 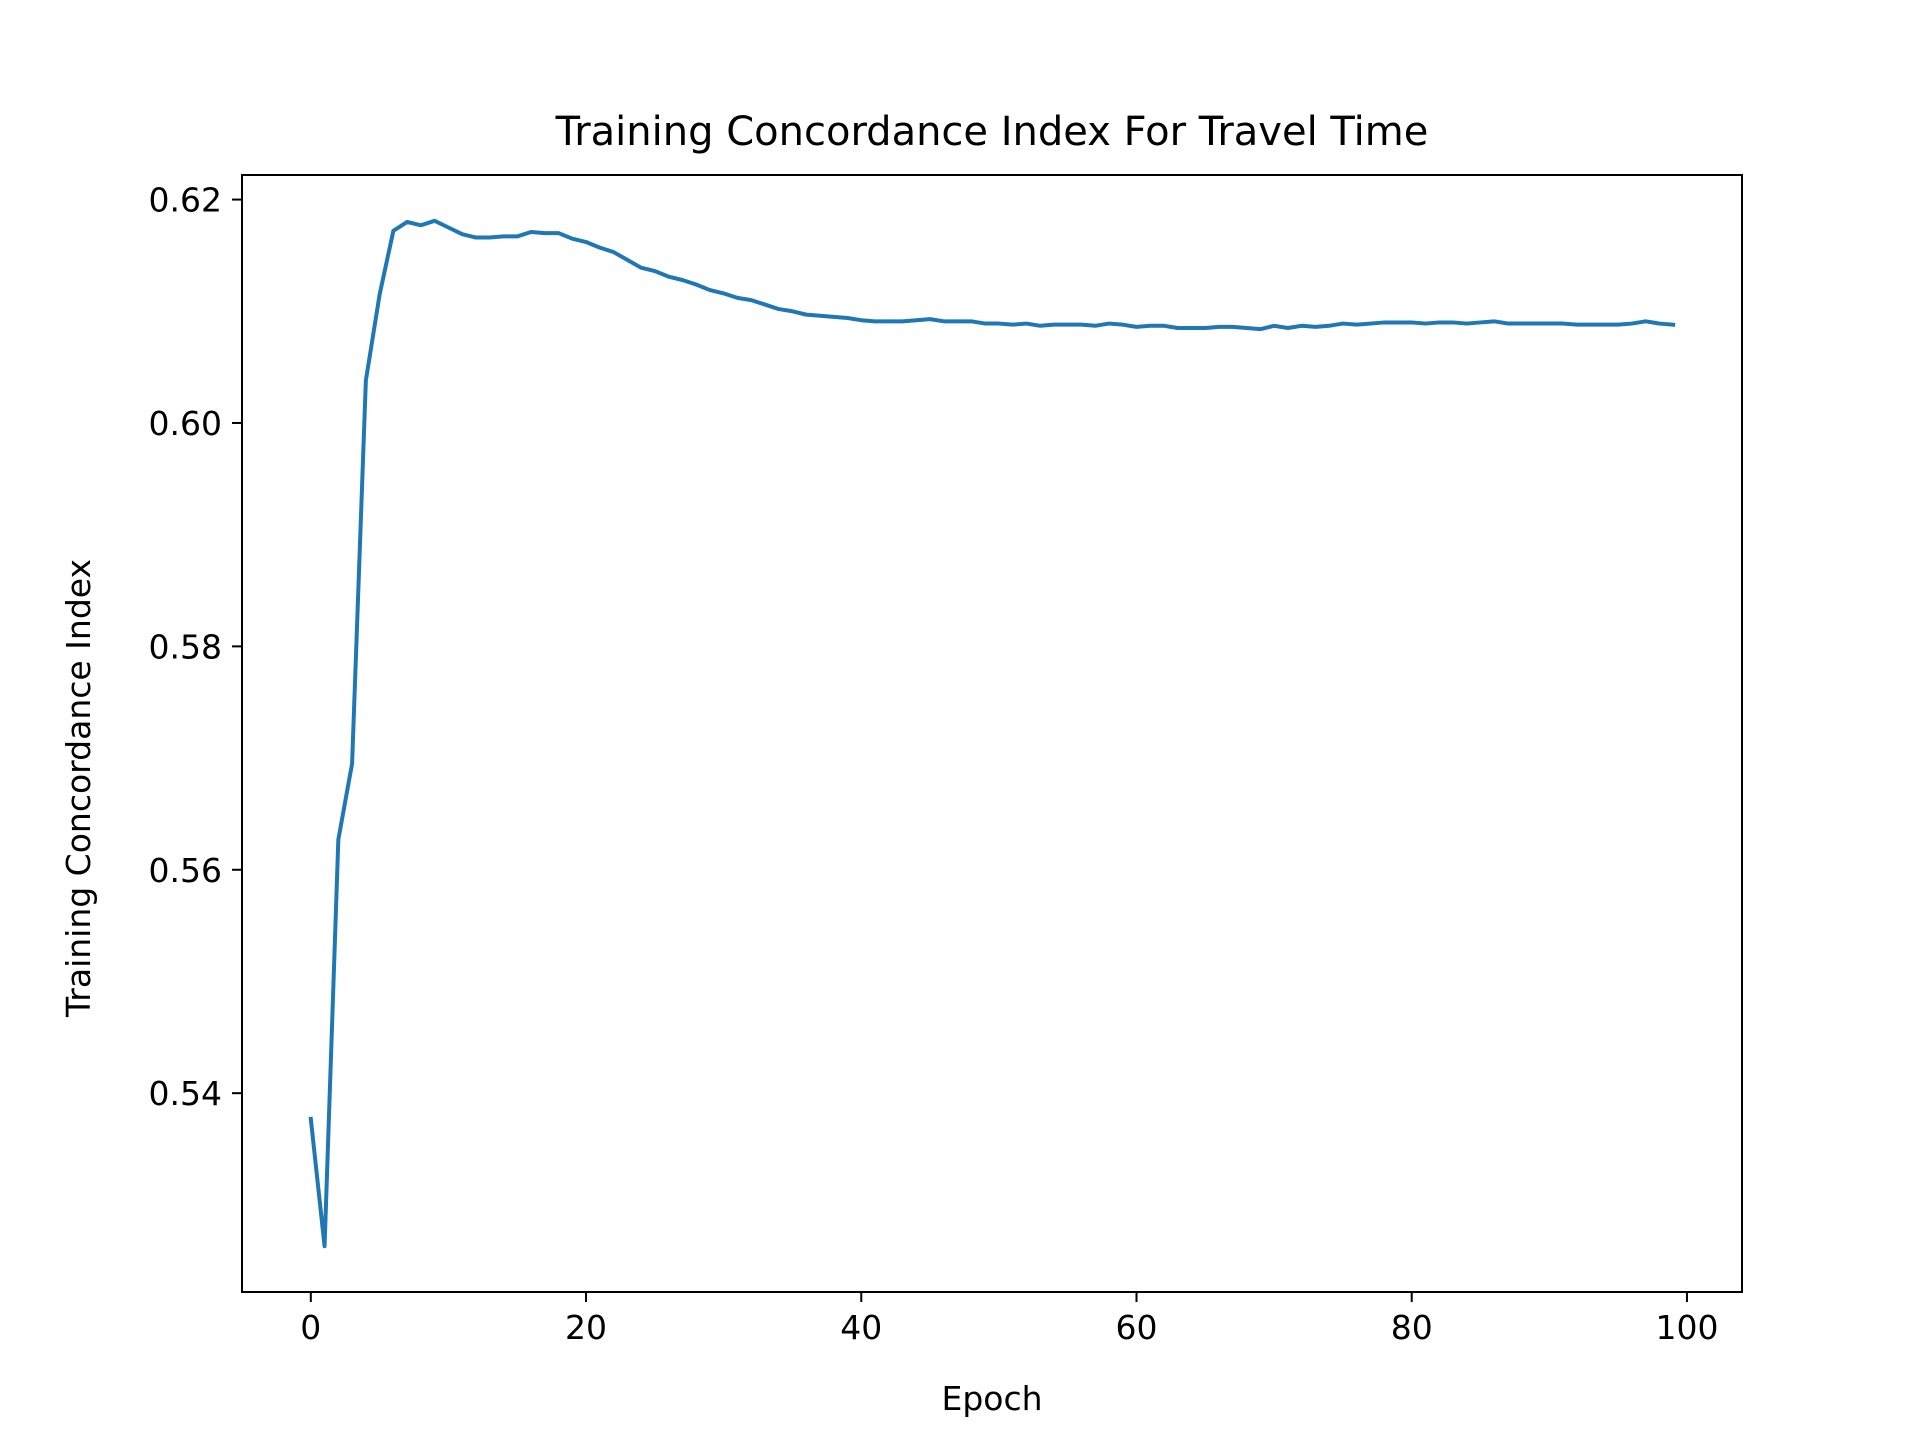 I want to click on x-tick-label-5: 100, so click(x=1686, y=1327).